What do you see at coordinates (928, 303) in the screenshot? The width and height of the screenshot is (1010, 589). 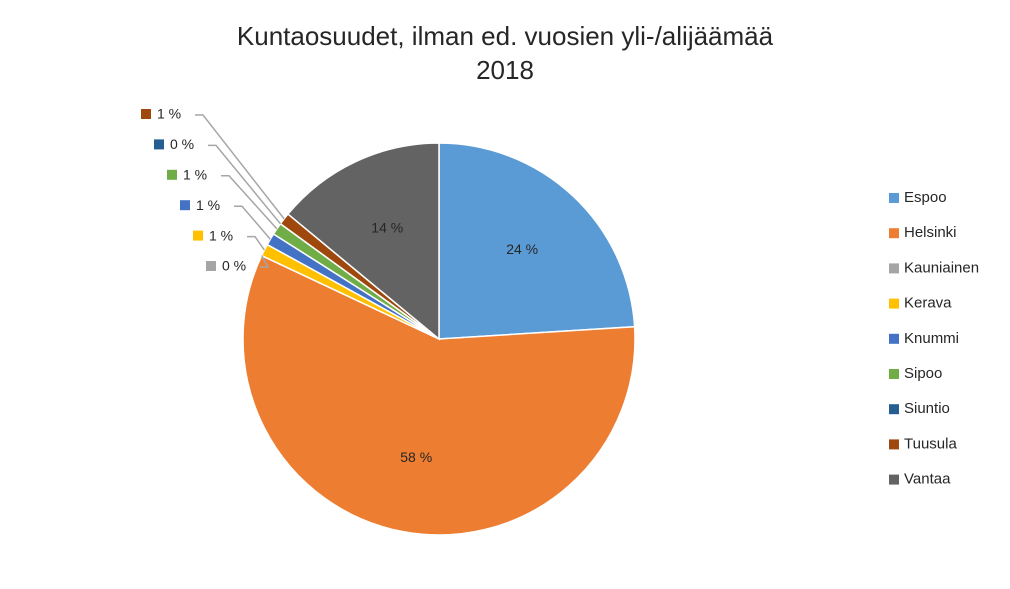 I see `legend-label: Kerava` at bounding box center [928, 303].